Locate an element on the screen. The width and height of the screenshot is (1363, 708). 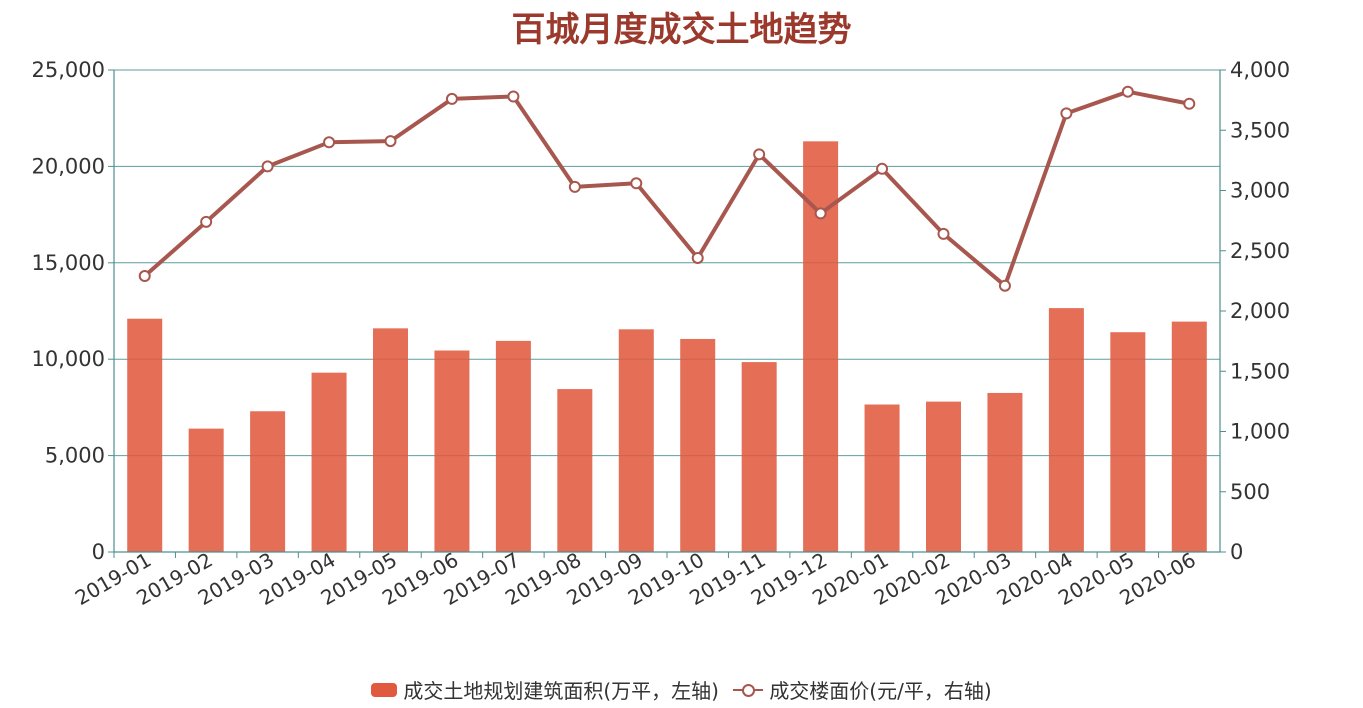
right-y-axis-labels: 0 500 1,000 1,500 2,000 2,500 3,000 3,500 4,000 is located at coordinates (1260, 311).